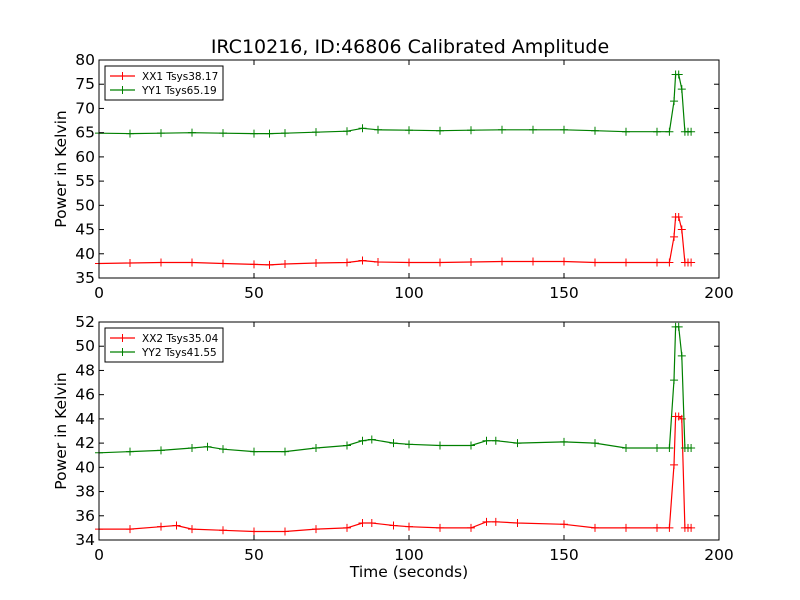 The height and width of the screenshot is (600, 800). I want to click on bottom-xtick-label: 0, so click(99, 555).